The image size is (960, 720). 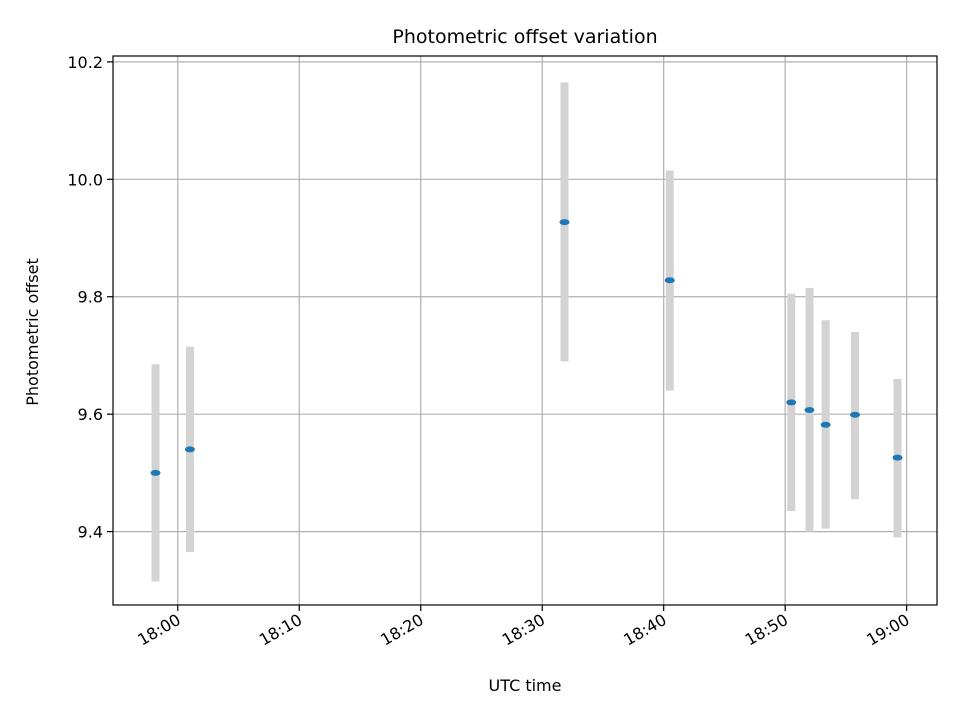 I want to click on y-axis-ticks: 9.4 9.6 9.8 10.0 10.2, so click(x=90, y=297).